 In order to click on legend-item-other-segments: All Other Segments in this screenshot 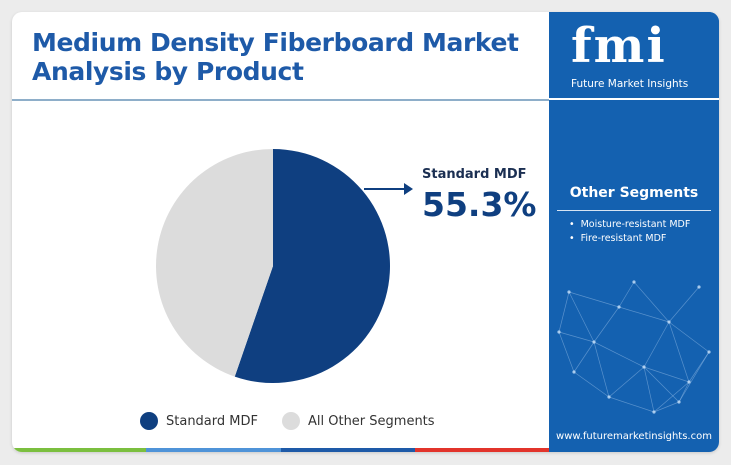, I will do `click(358, 421)`.